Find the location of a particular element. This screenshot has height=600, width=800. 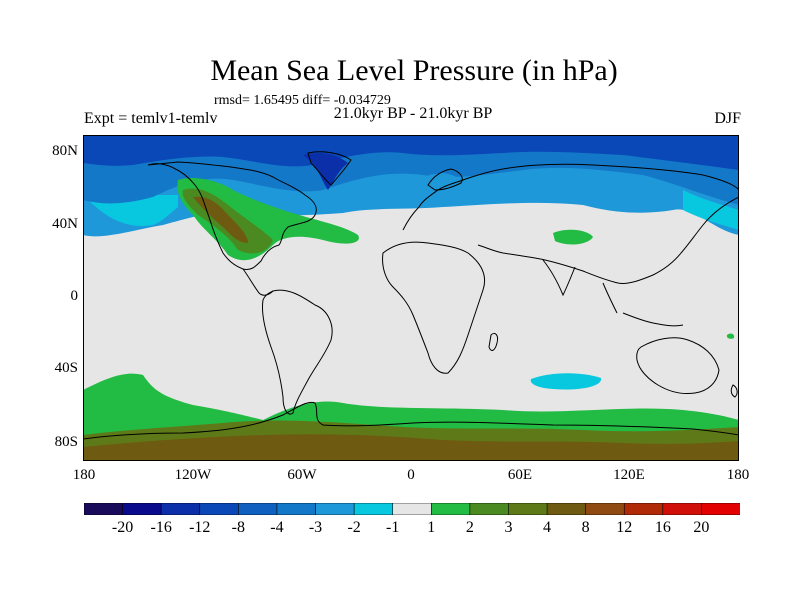

scandinavia-coast is located at coordinates (445, 179).